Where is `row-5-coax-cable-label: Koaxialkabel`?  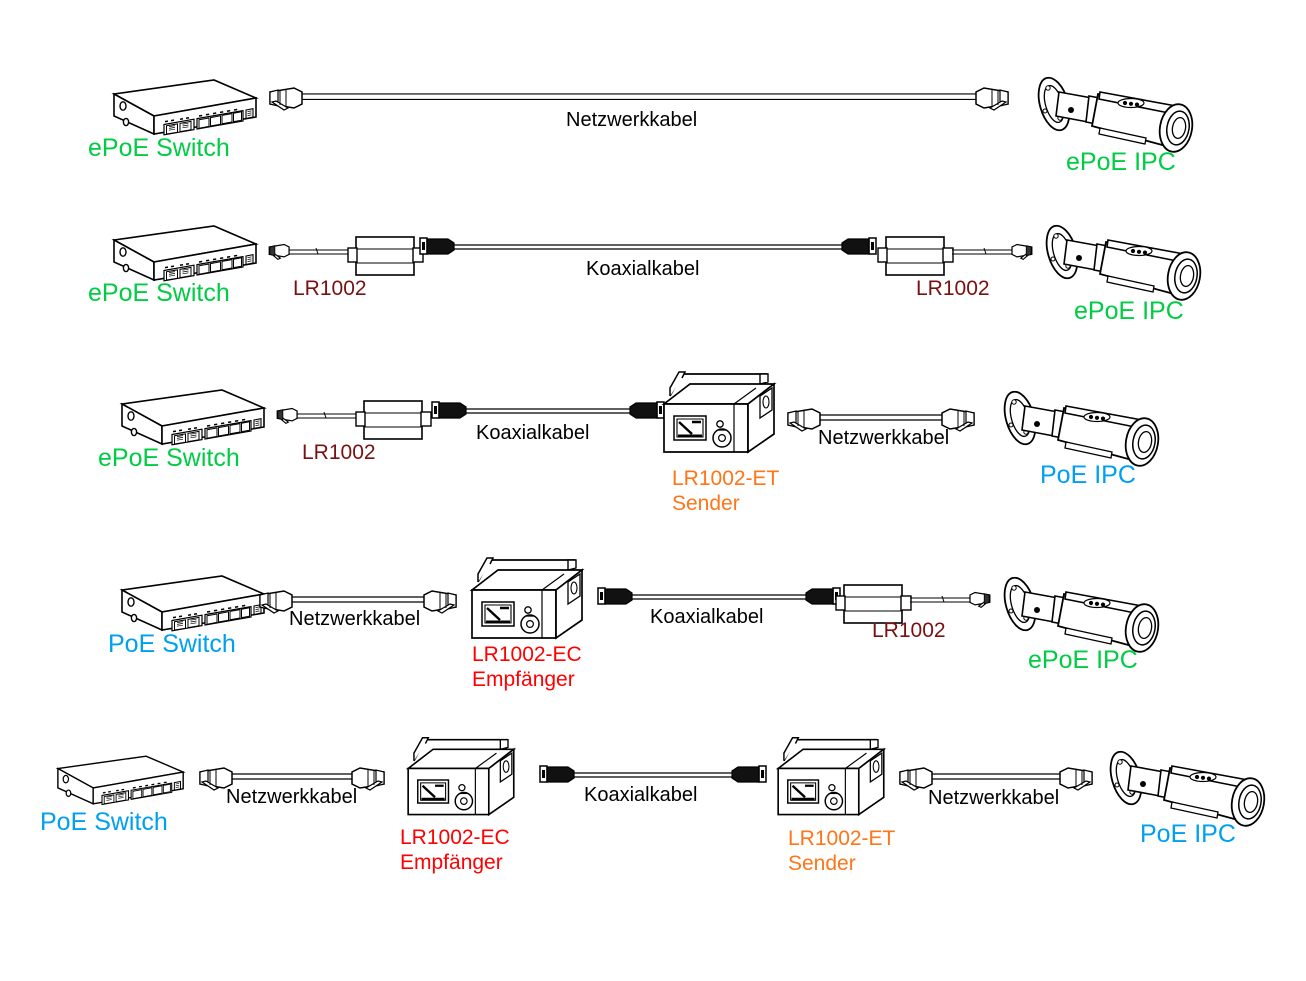 row-5-coax-cable-label: Koaxialkabel is located at coordinates (641, 795).